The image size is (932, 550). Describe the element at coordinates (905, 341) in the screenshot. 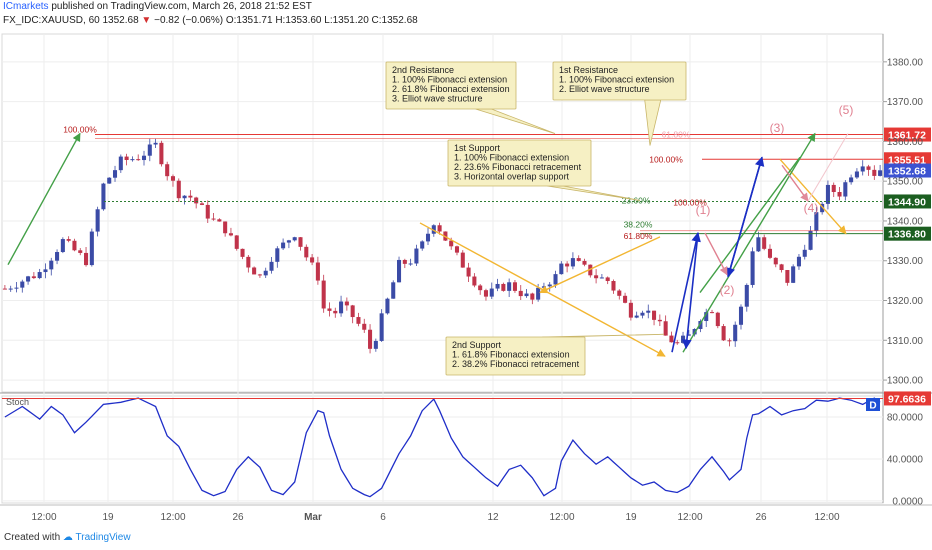

I see `y-tick-label: 1310.00` at that location.